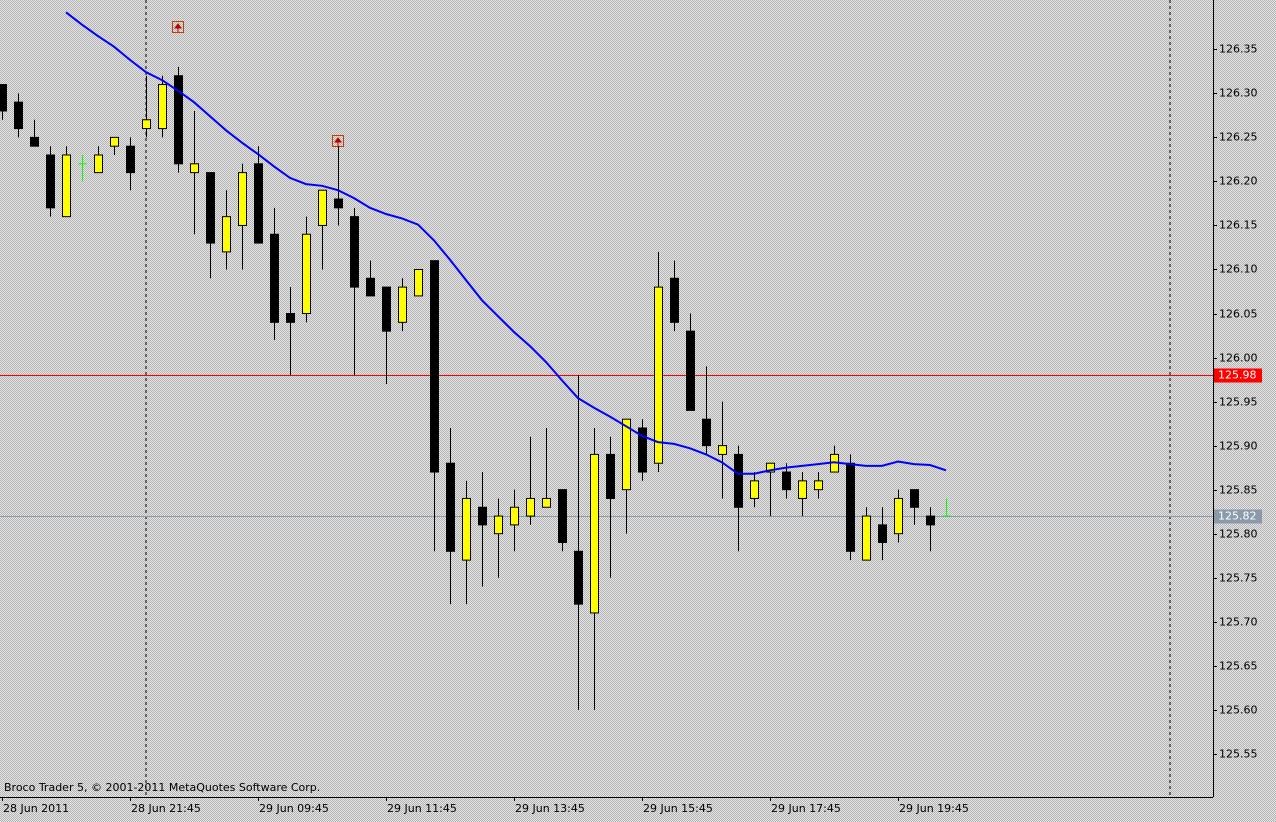  What do you see at coordinates (1238, 137) in the screenshot?
I see `y-tick-label: 126.25` at bounding box center [1238, 137].